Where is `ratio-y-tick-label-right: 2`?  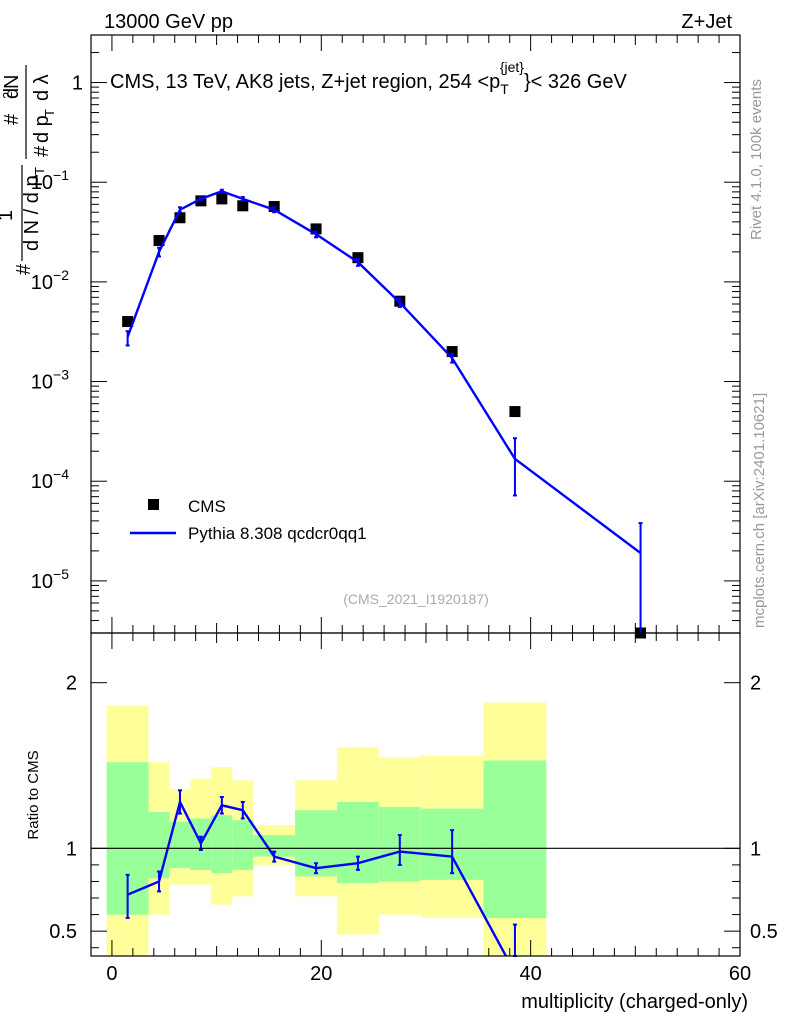
ratio-y-tick-label-right: 2 is located at coordinates (755, 684).